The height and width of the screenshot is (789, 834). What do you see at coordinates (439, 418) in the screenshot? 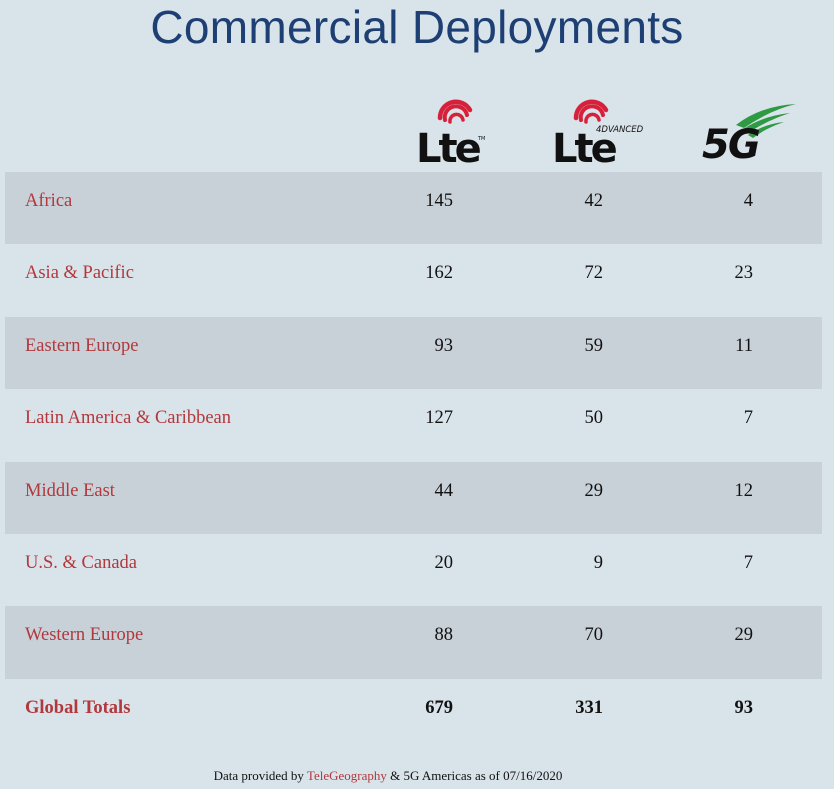
I see `lte-value: 127` at bounding box center [439, 418].